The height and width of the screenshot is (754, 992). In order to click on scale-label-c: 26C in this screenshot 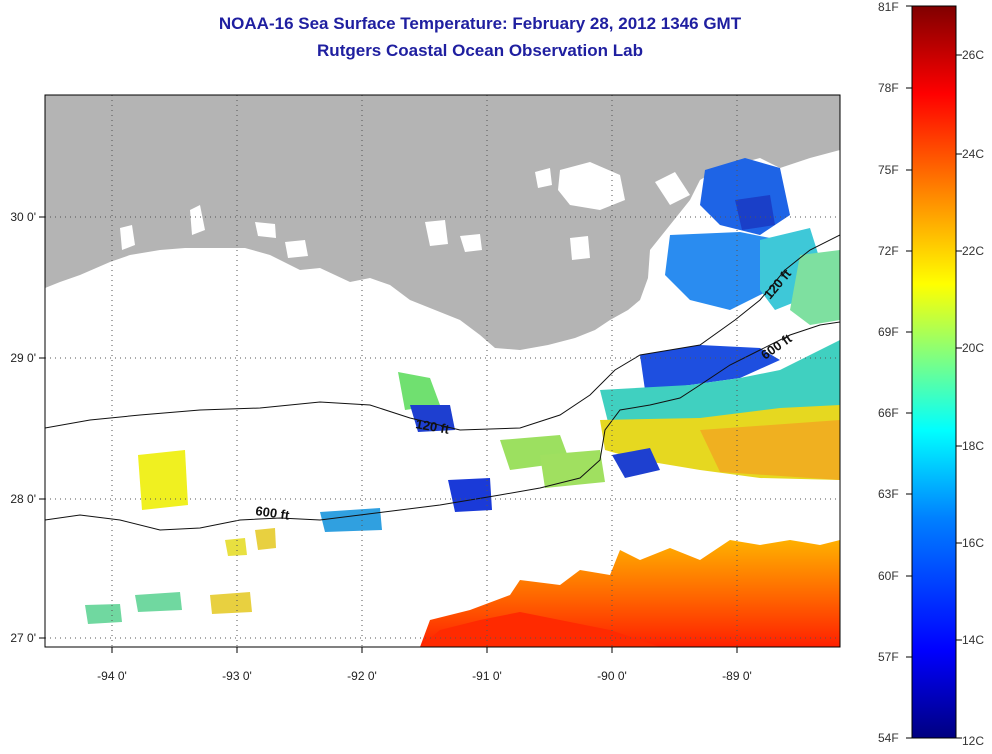, I will do `click(973, 55)`.